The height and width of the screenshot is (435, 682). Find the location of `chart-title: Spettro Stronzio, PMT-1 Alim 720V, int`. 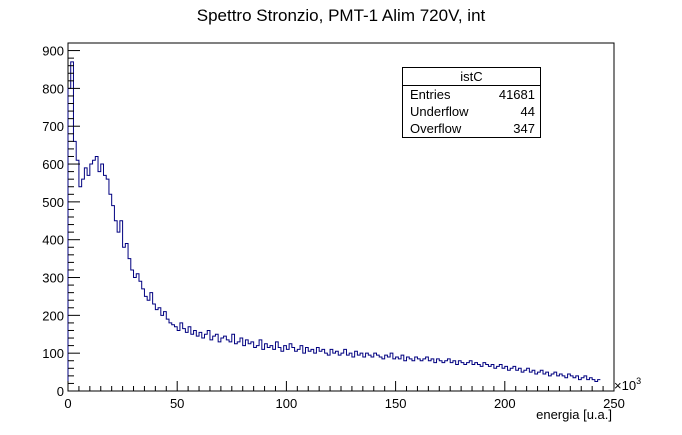

chart-title: Spettro Stronzio, PMT-1 Alim 720V, int is located at coordinates (341, 15).